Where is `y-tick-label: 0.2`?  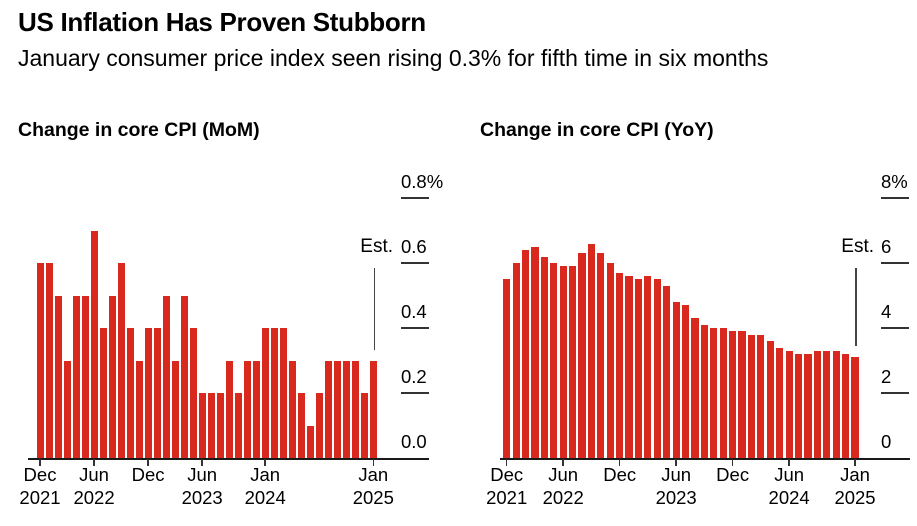
y-tick-label: 0.2 is located at coordinates (414, 376).